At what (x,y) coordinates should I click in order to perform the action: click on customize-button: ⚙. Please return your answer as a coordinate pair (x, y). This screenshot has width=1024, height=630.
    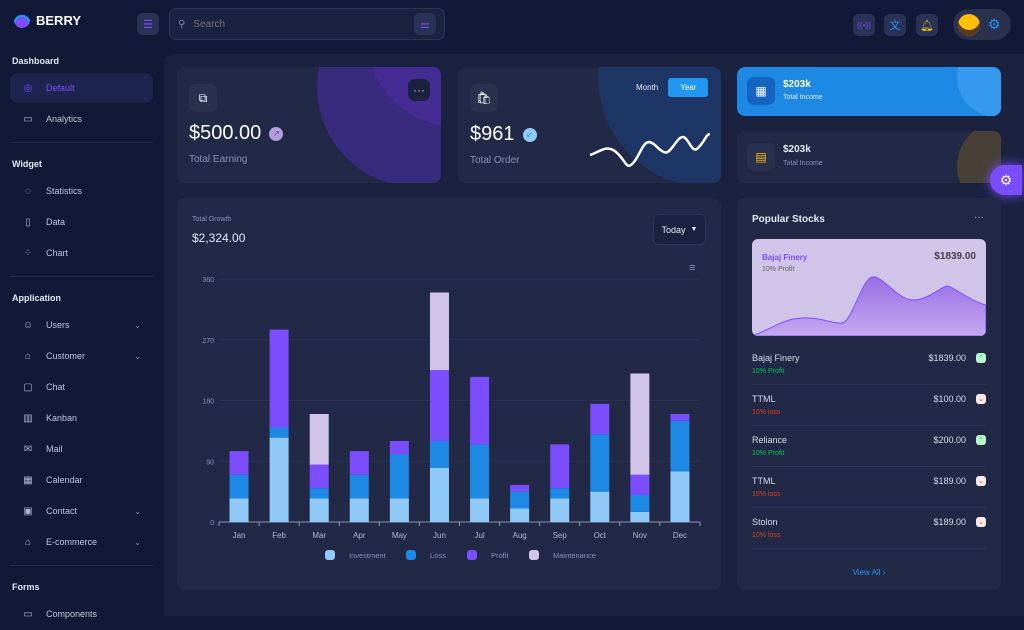
    Looking at the image, I should click on (1006, 180).